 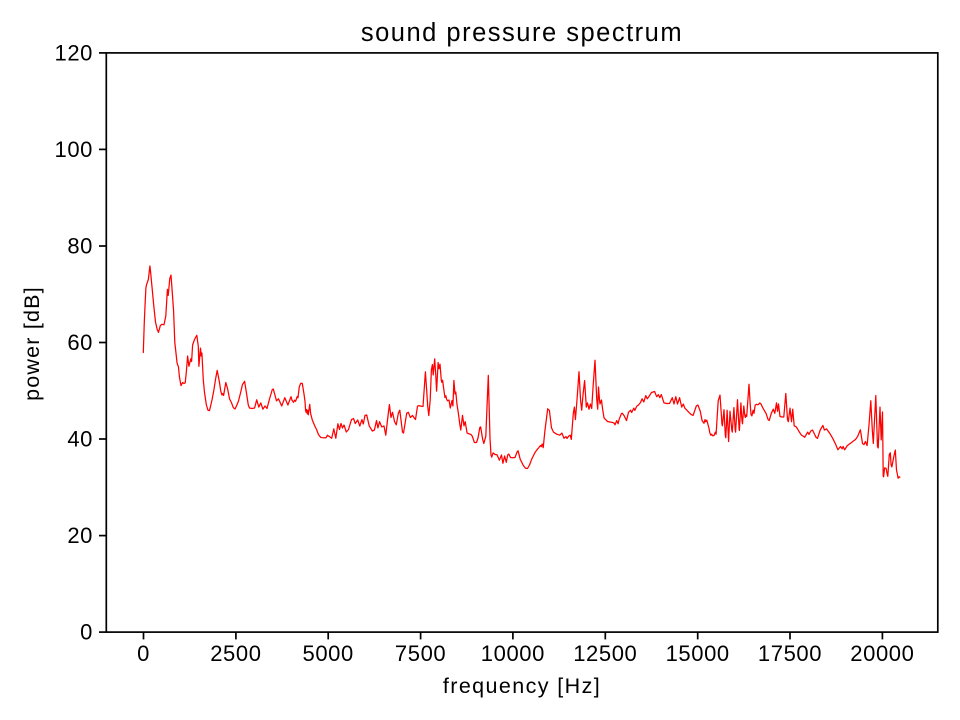 What do you see at coordinates (698, 653) in the screenshot?
I see `svg-text: 15000` at bounding box center [698, 653].